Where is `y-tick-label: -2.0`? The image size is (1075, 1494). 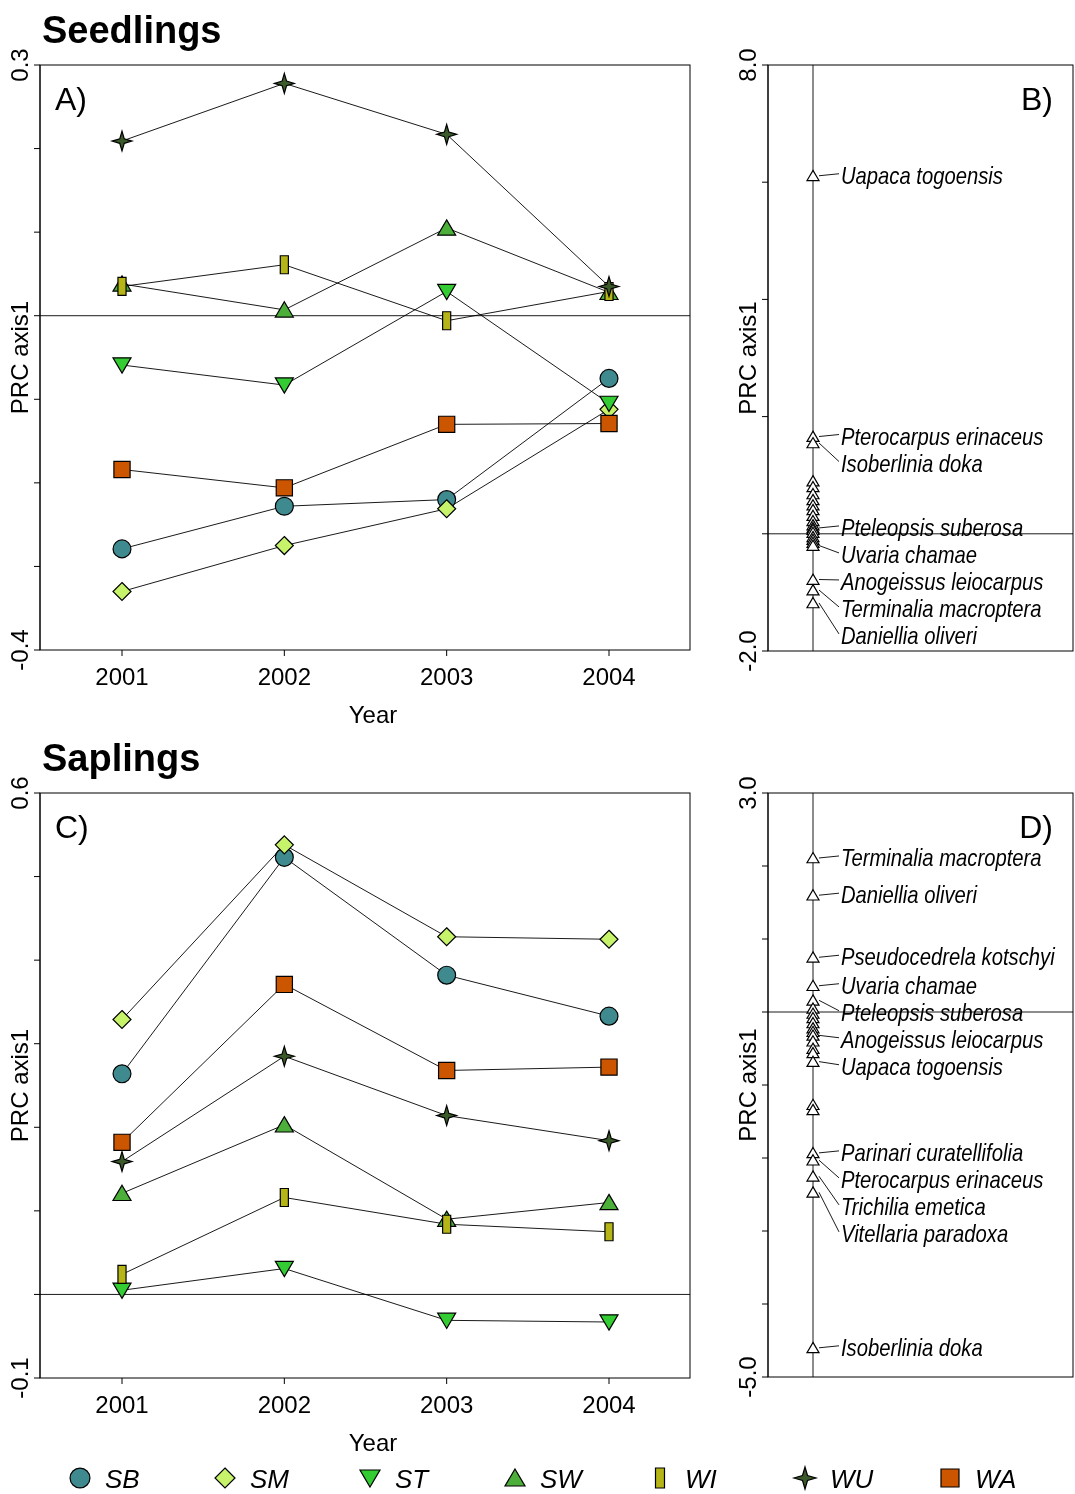
y-tick-label: -2.0 is located at coordinates (747, 651).